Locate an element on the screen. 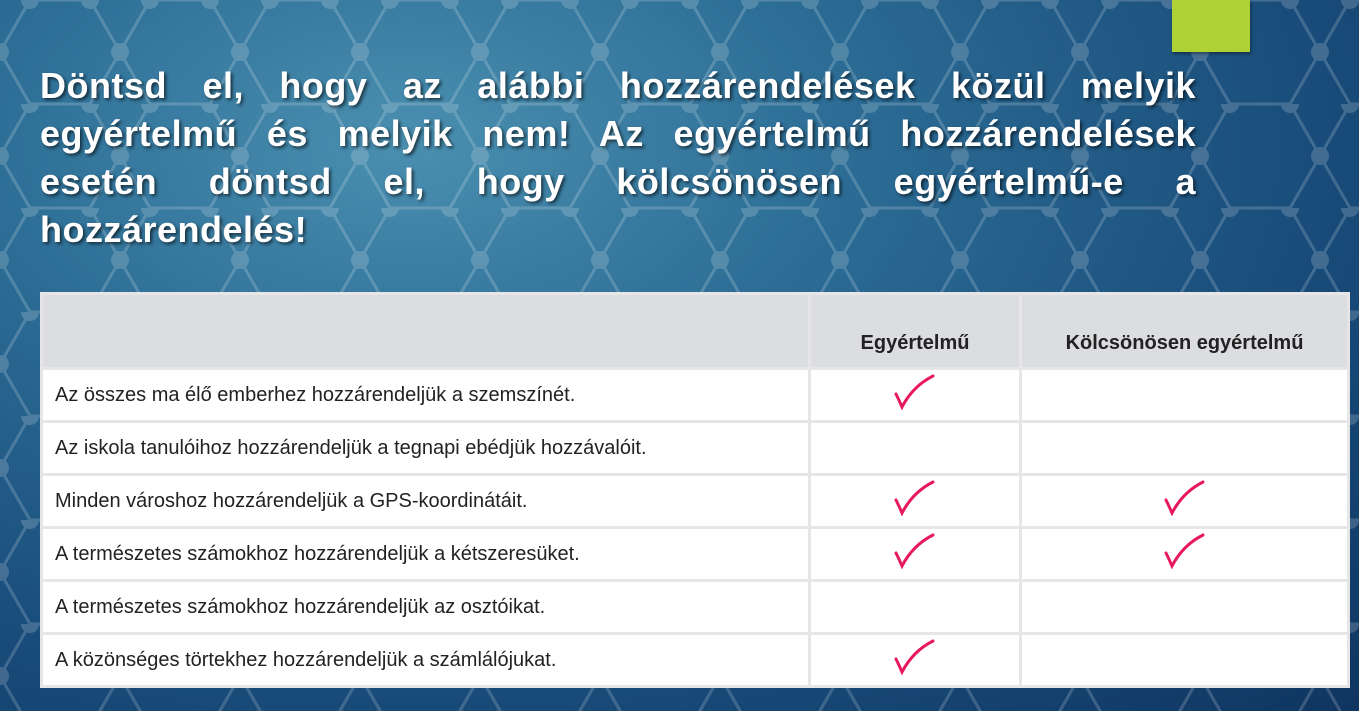 This screenshot has height=711, width=1359. header-kolcsonosen: Kölcsönösen egyértelmű is located at coordinates (1184, 331).